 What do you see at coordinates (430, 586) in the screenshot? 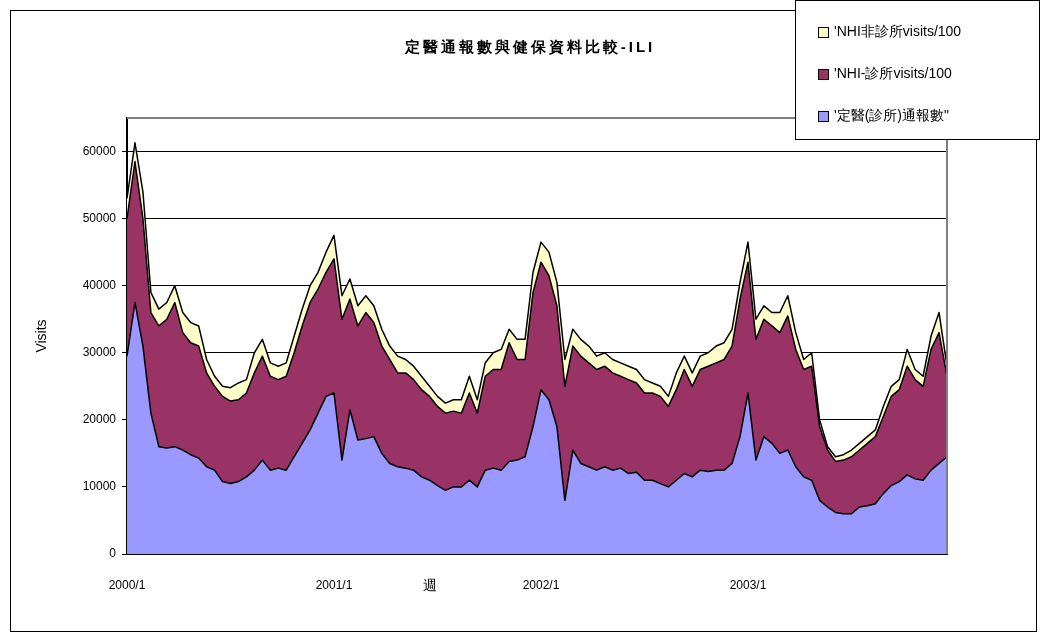
I see `x-axis-title: 週` at bounding box center [430, 586].